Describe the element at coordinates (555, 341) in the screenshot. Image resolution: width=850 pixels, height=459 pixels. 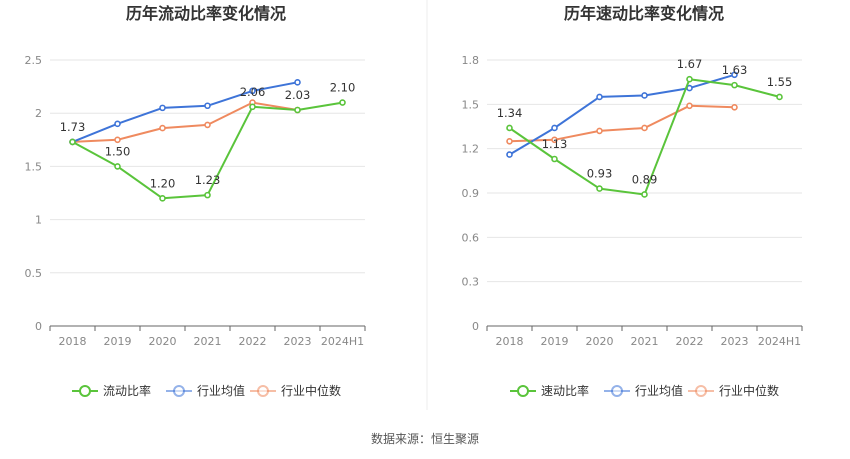
I see `quick-ratio-x-tick-label: 2019` at that location.